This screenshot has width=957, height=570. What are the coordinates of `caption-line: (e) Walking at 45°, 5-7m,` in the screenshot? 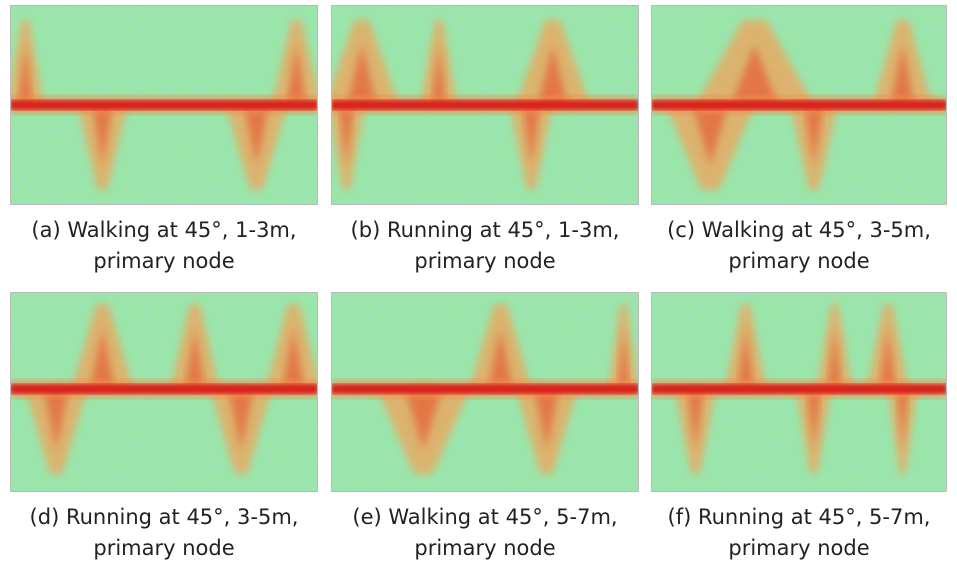 It's located at (485, 517).